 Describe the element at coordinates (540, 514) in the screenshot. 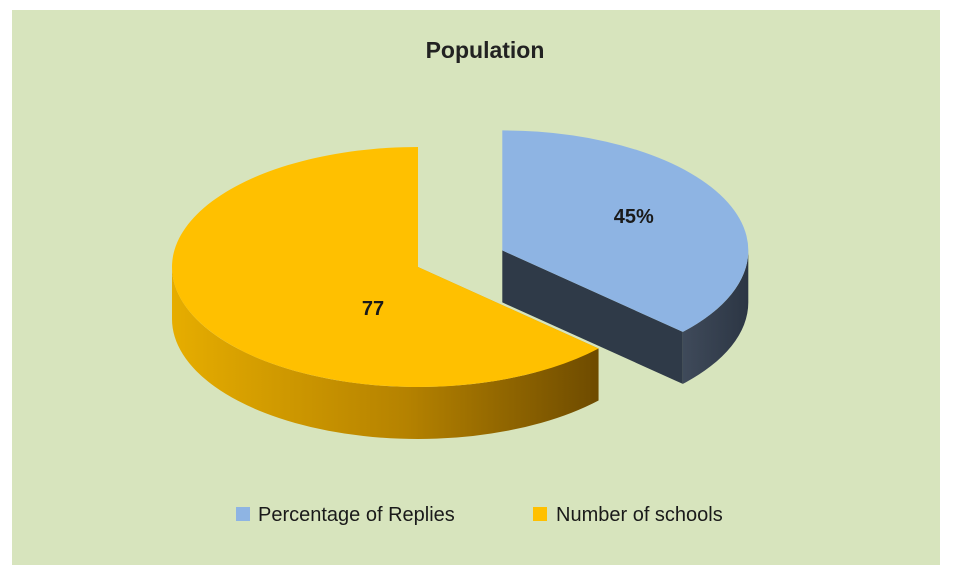

I see `legend-swatch-number-of-schools` at that location.